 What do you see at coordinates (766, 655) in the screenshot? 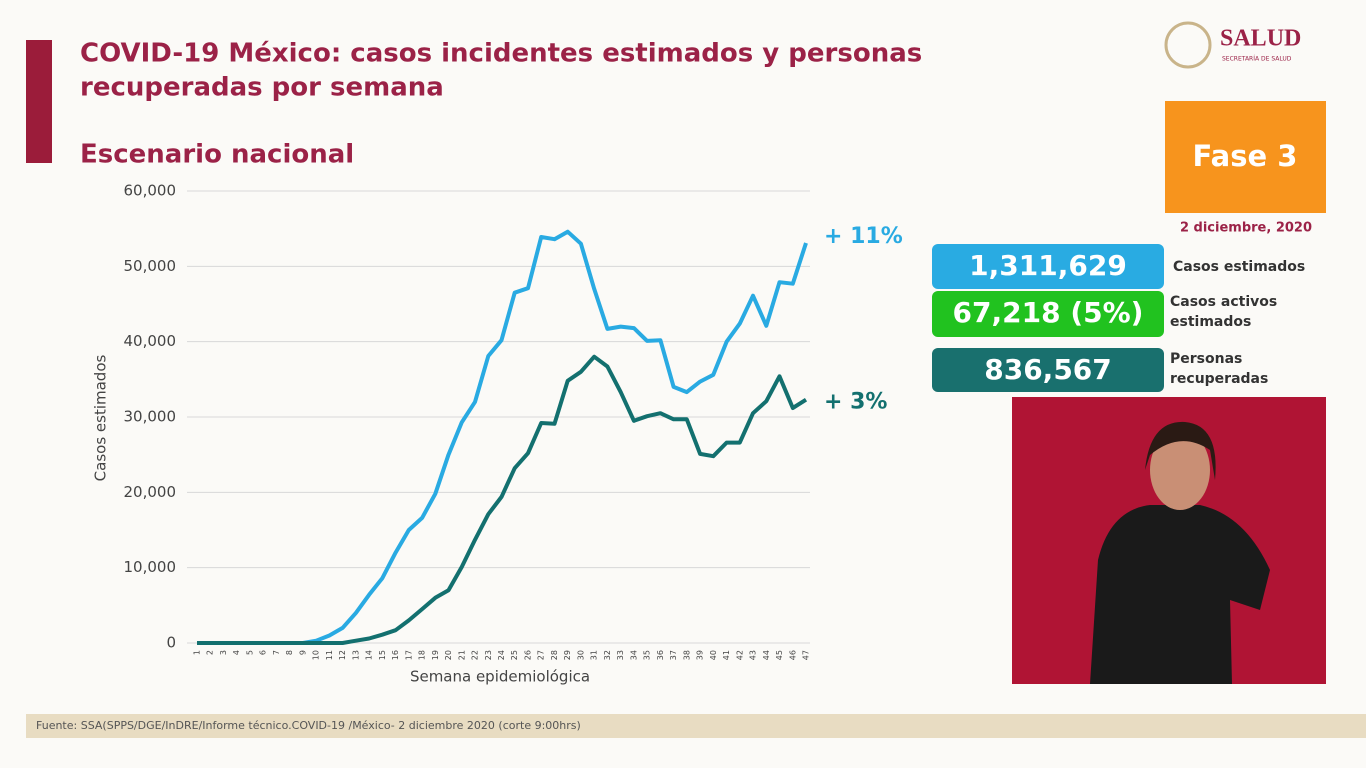
I see `x-tick-label: 44` at bounding box center [766, 655].